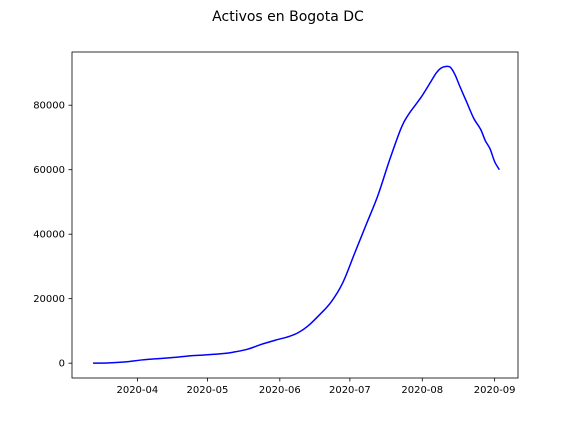 Image resolution: width=576 pixels, height=432 pixels. I want to click on y-tick-label: 20000, so click(49, 299).